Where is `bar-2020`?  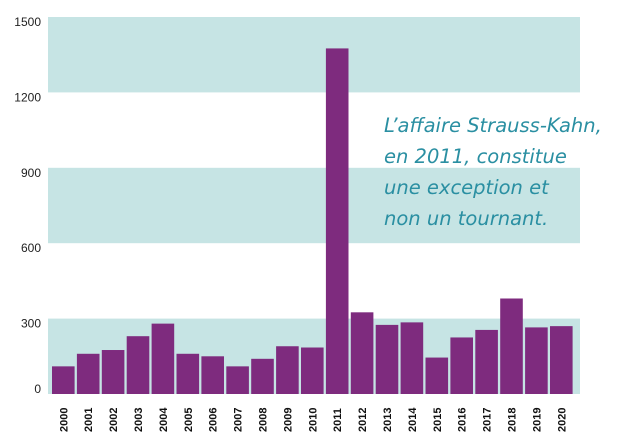 bar-2020 is located at coordinates (561, 360).